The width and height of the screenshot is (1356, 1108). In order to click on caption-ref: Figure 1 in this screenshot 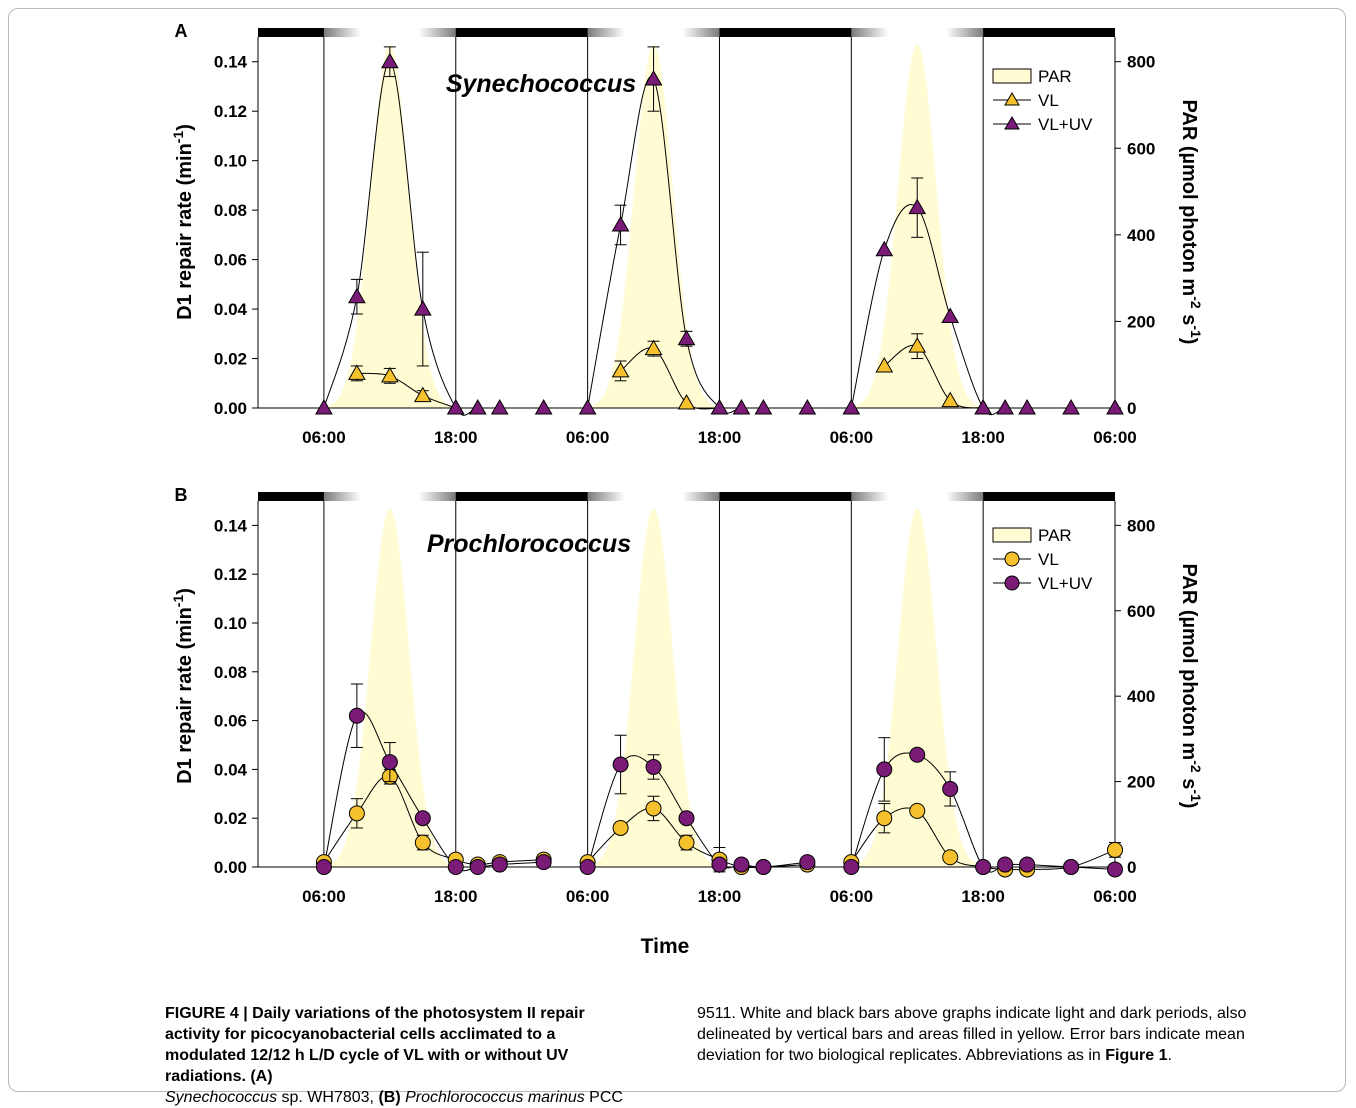, I will do `click(1136, 1055)`.